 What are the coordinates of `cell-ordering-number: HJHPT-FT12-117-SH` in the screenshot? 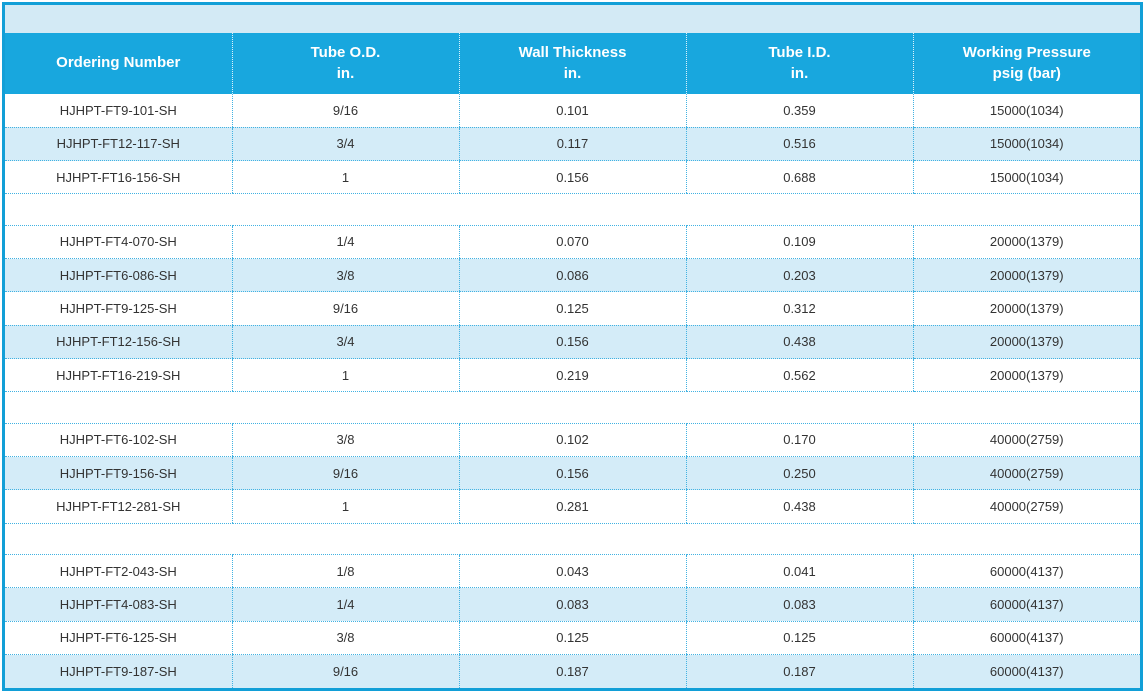 It's located at (118, 144).